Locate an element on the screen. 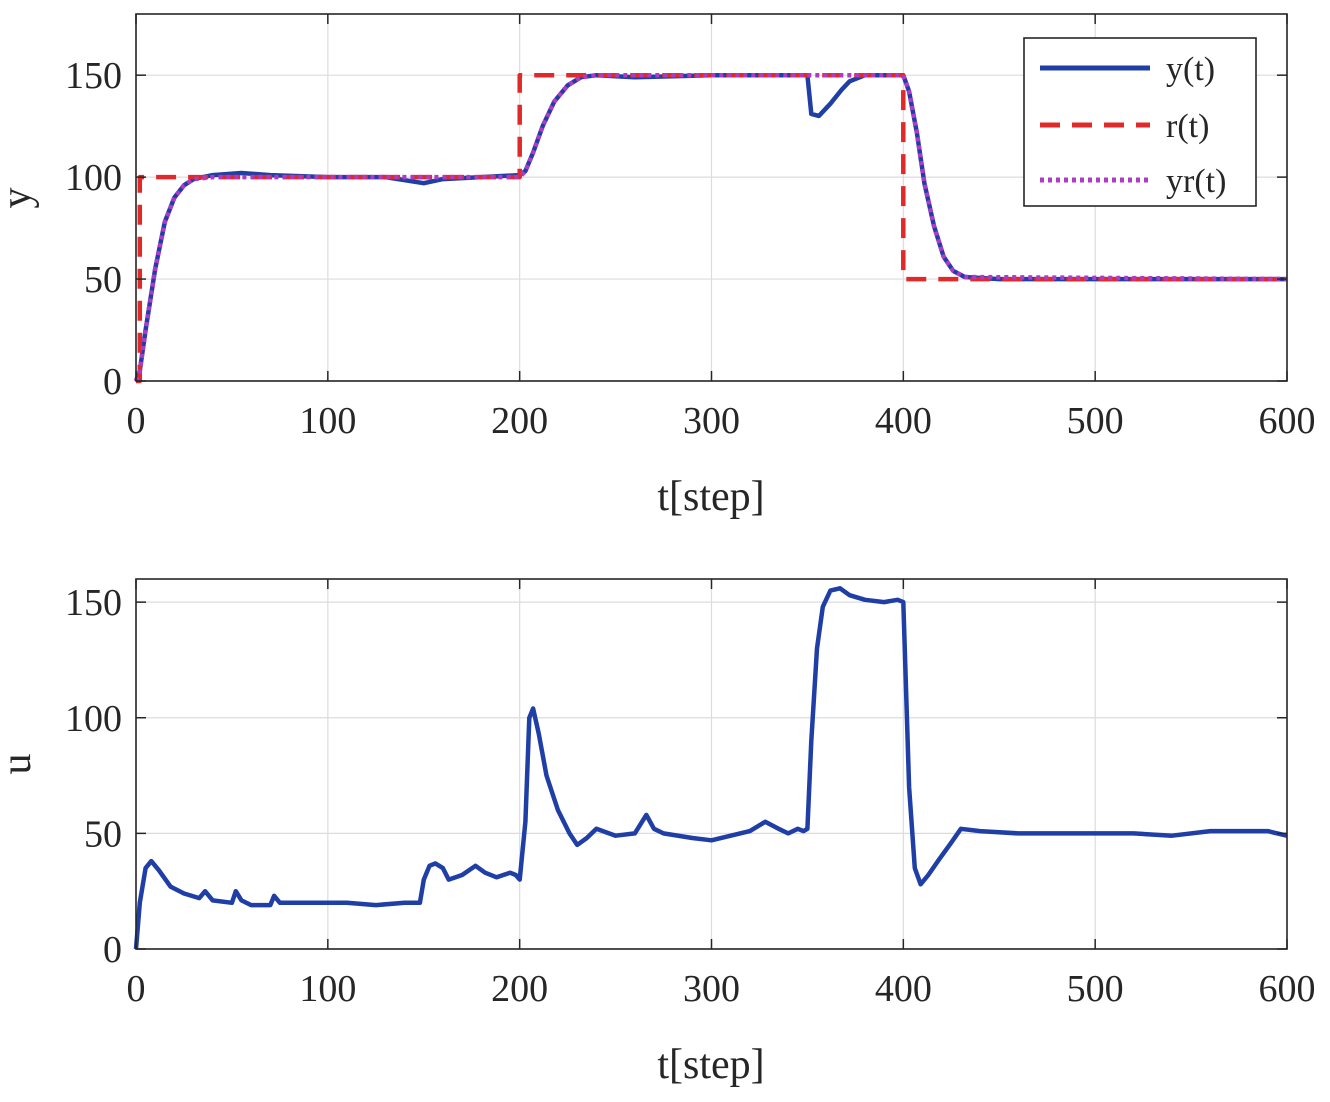 The height and width of the screenshot is (1102, 1330). top-legend: y(t) r(t) yr(t) is located at coordinates (1140, 122).